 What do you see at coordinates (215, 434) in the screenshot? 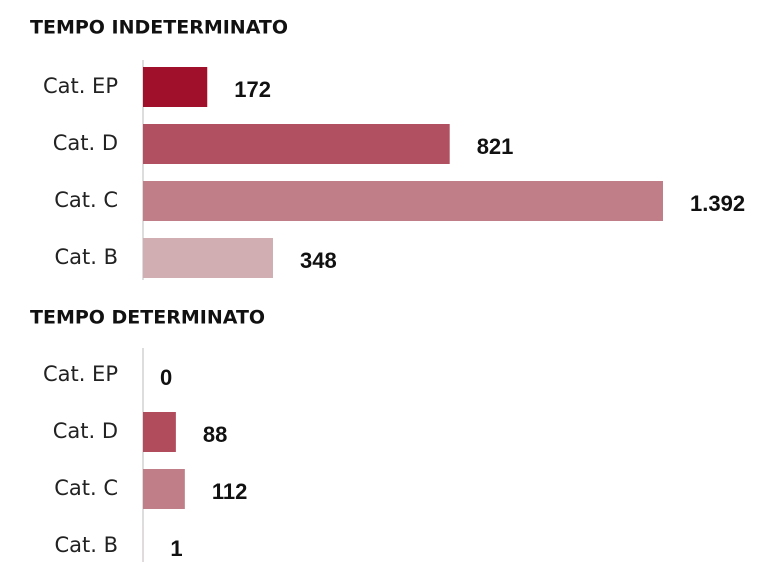
I see `value-label: 88` at bounding box center [215, 434].